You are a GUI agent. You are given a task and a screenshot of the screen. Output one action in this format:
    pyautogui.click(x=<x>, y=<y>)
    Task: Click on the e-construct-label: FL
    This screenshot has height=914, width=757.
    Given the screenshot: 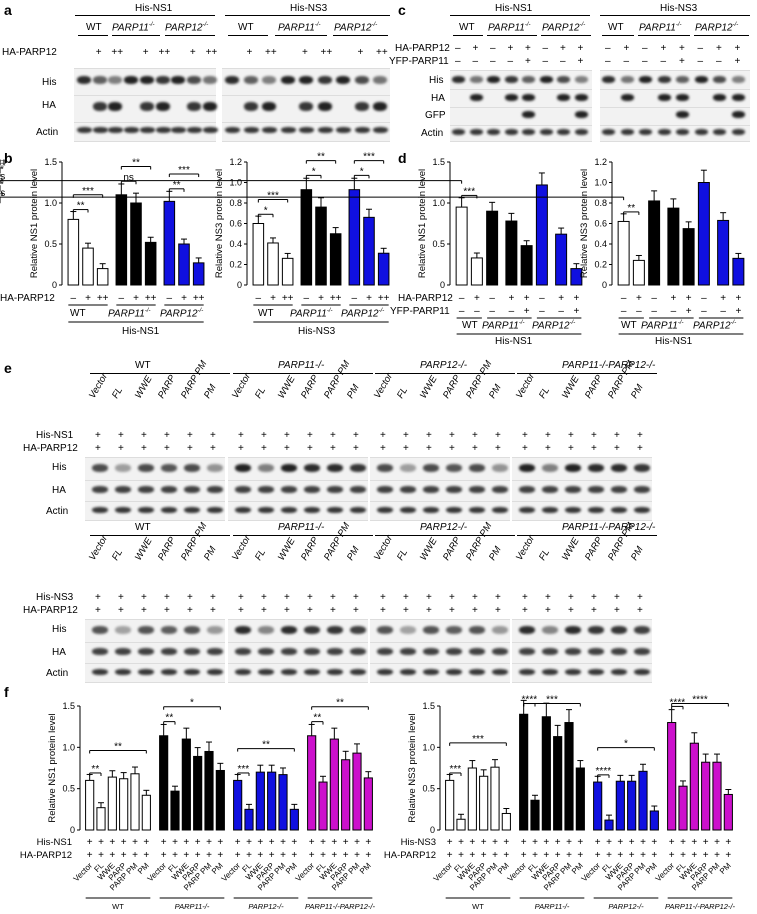 What is the action you would take?
    pyautogui.click(x=403, y=393)
    